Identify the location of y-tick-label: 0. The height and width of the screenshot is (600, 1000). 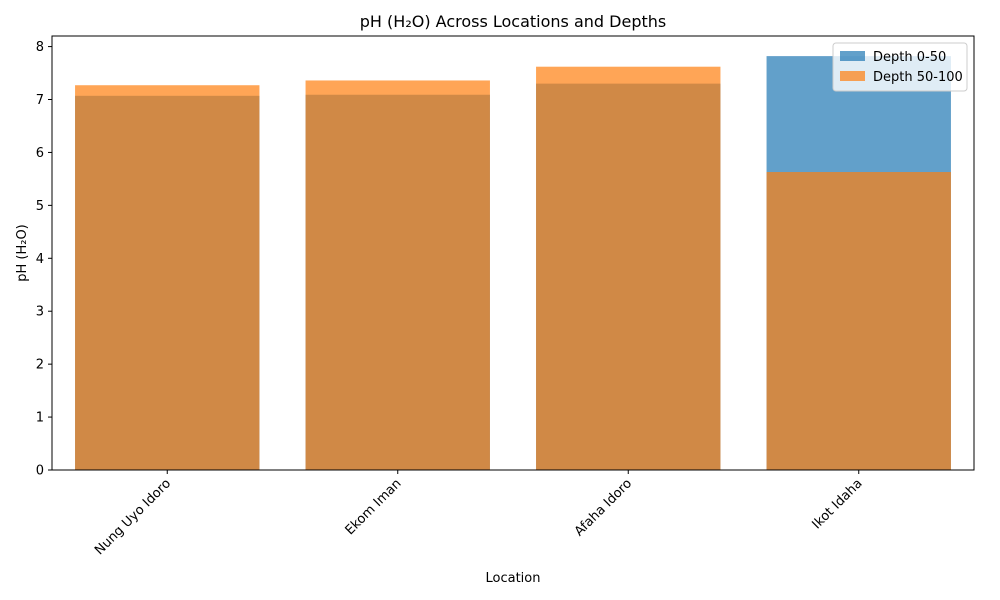
(40, 471).